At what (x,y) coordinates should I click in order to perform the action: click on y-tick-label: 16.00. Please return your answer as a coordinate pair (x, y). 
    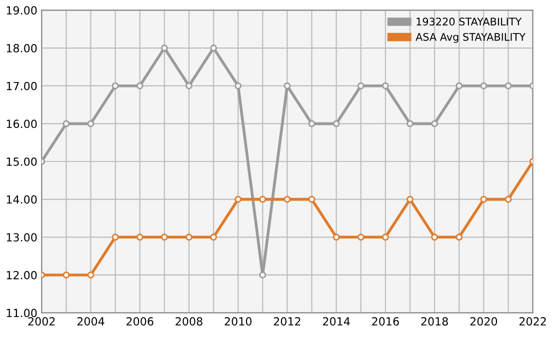
    Looking at the image, I should click on (21, 124).